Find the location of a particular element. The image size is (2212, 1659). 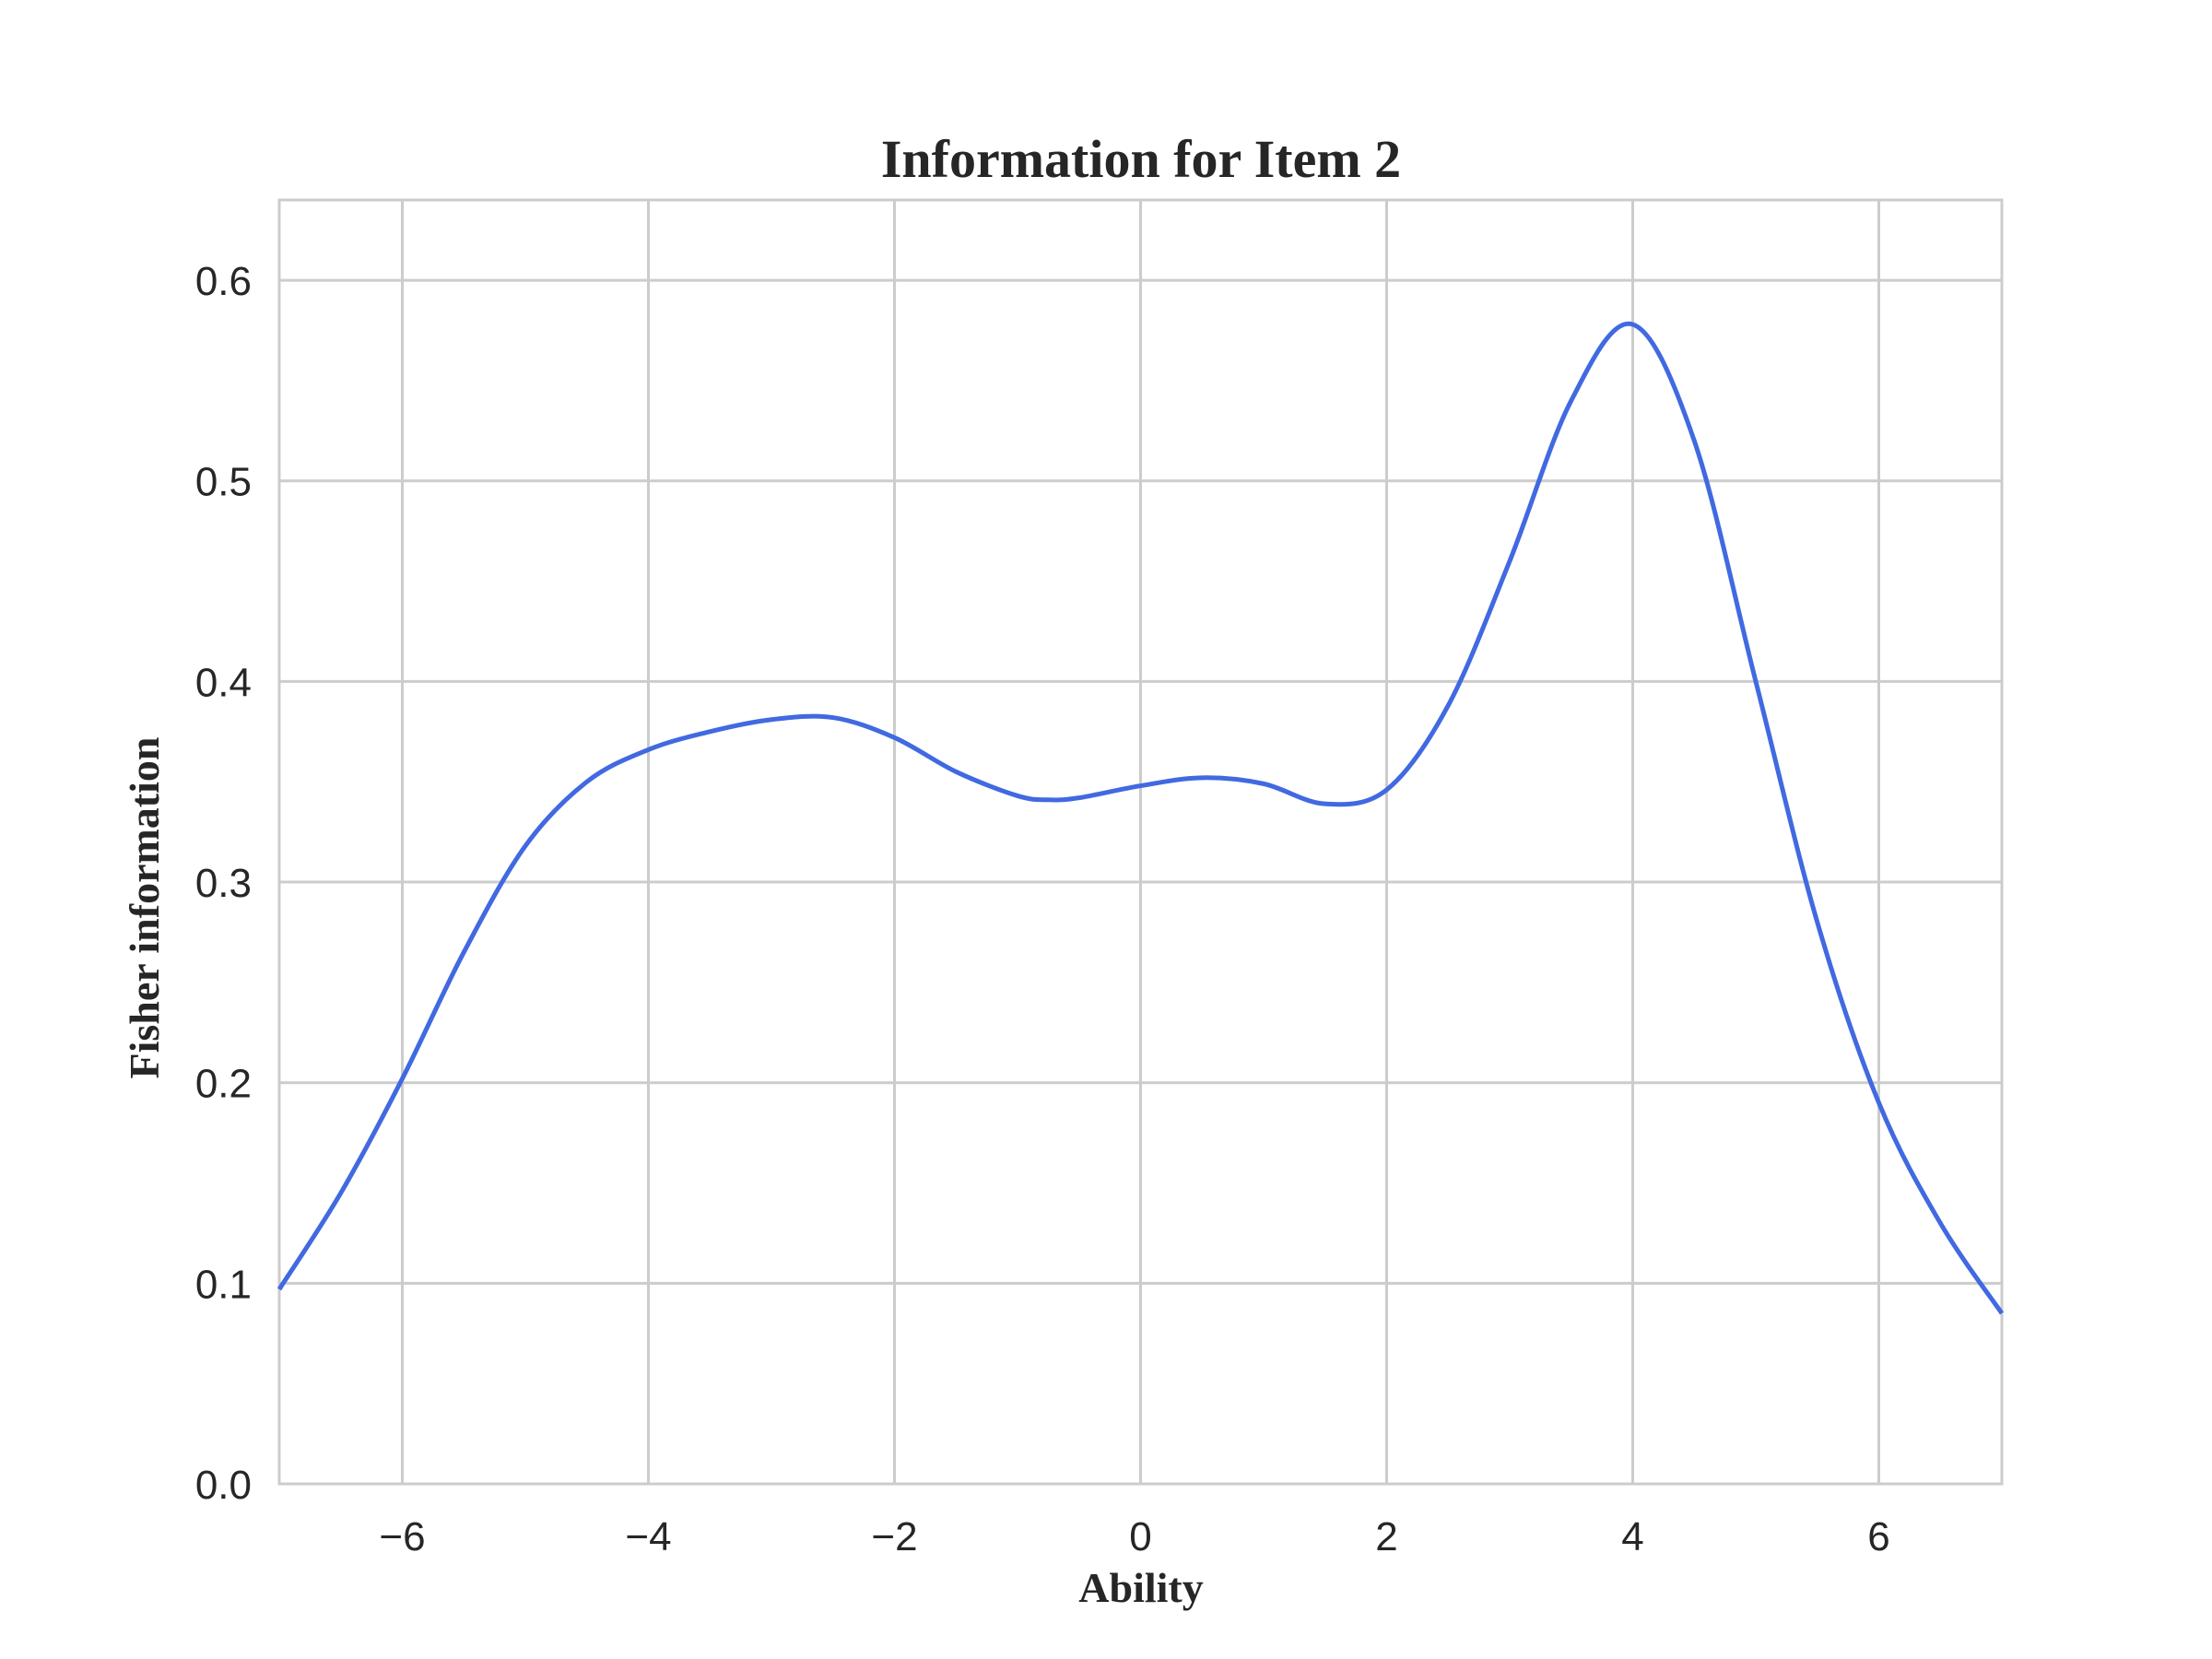

x-tick-label: 0 is located at coordinates (1140, 1536).